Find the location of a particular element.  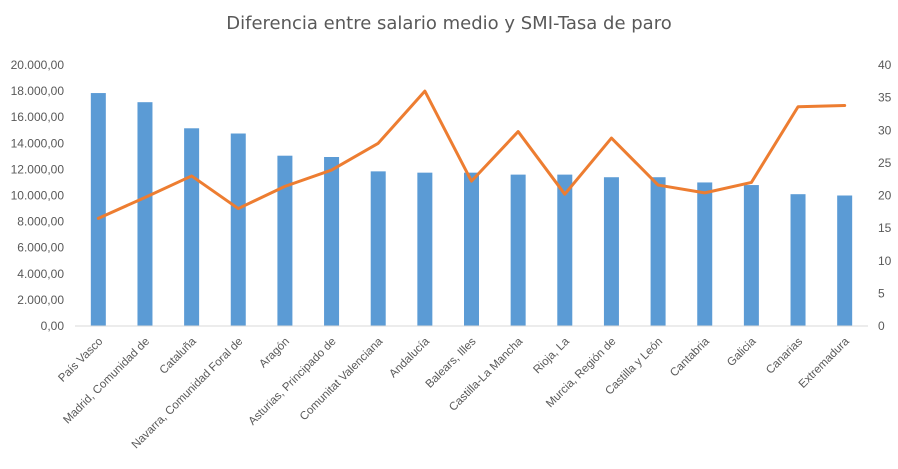

category-label: Asturias, Principado de is located at coordinates (293, 382).